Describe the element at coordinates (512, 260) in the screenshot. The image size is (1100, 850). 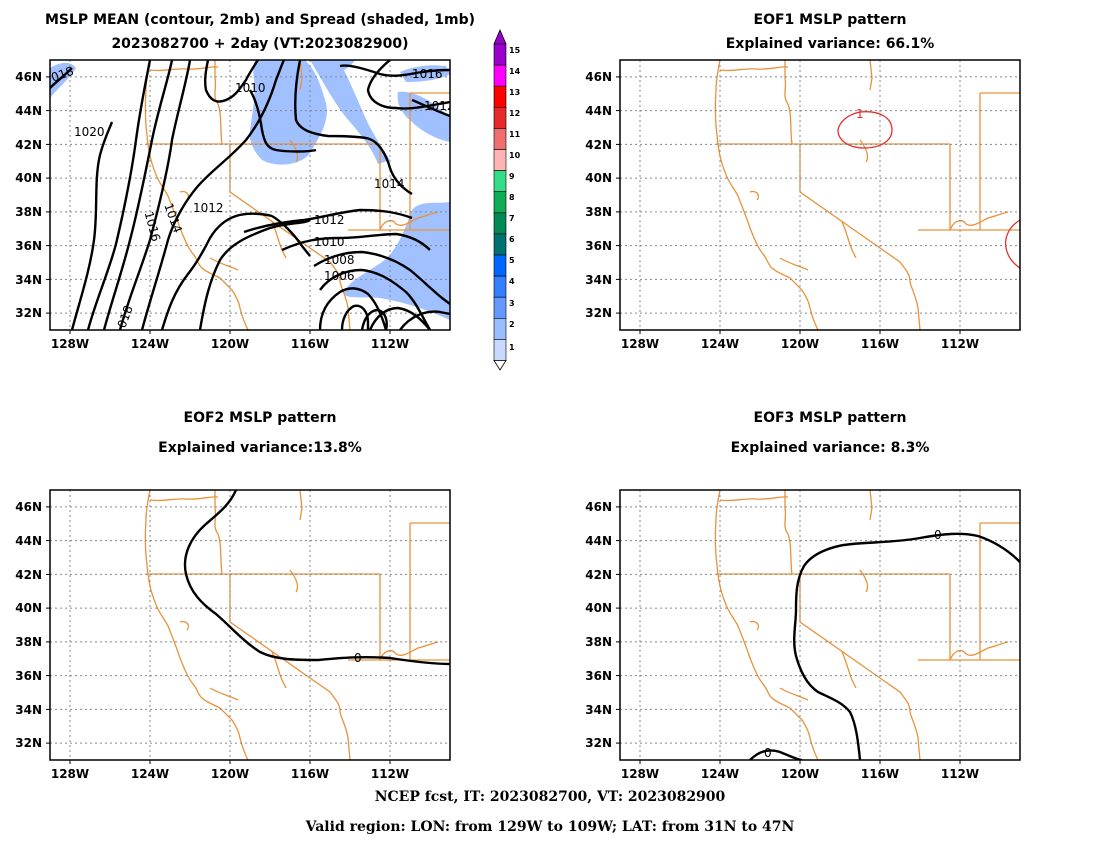
I see `colorbar-label: 5` at that location.